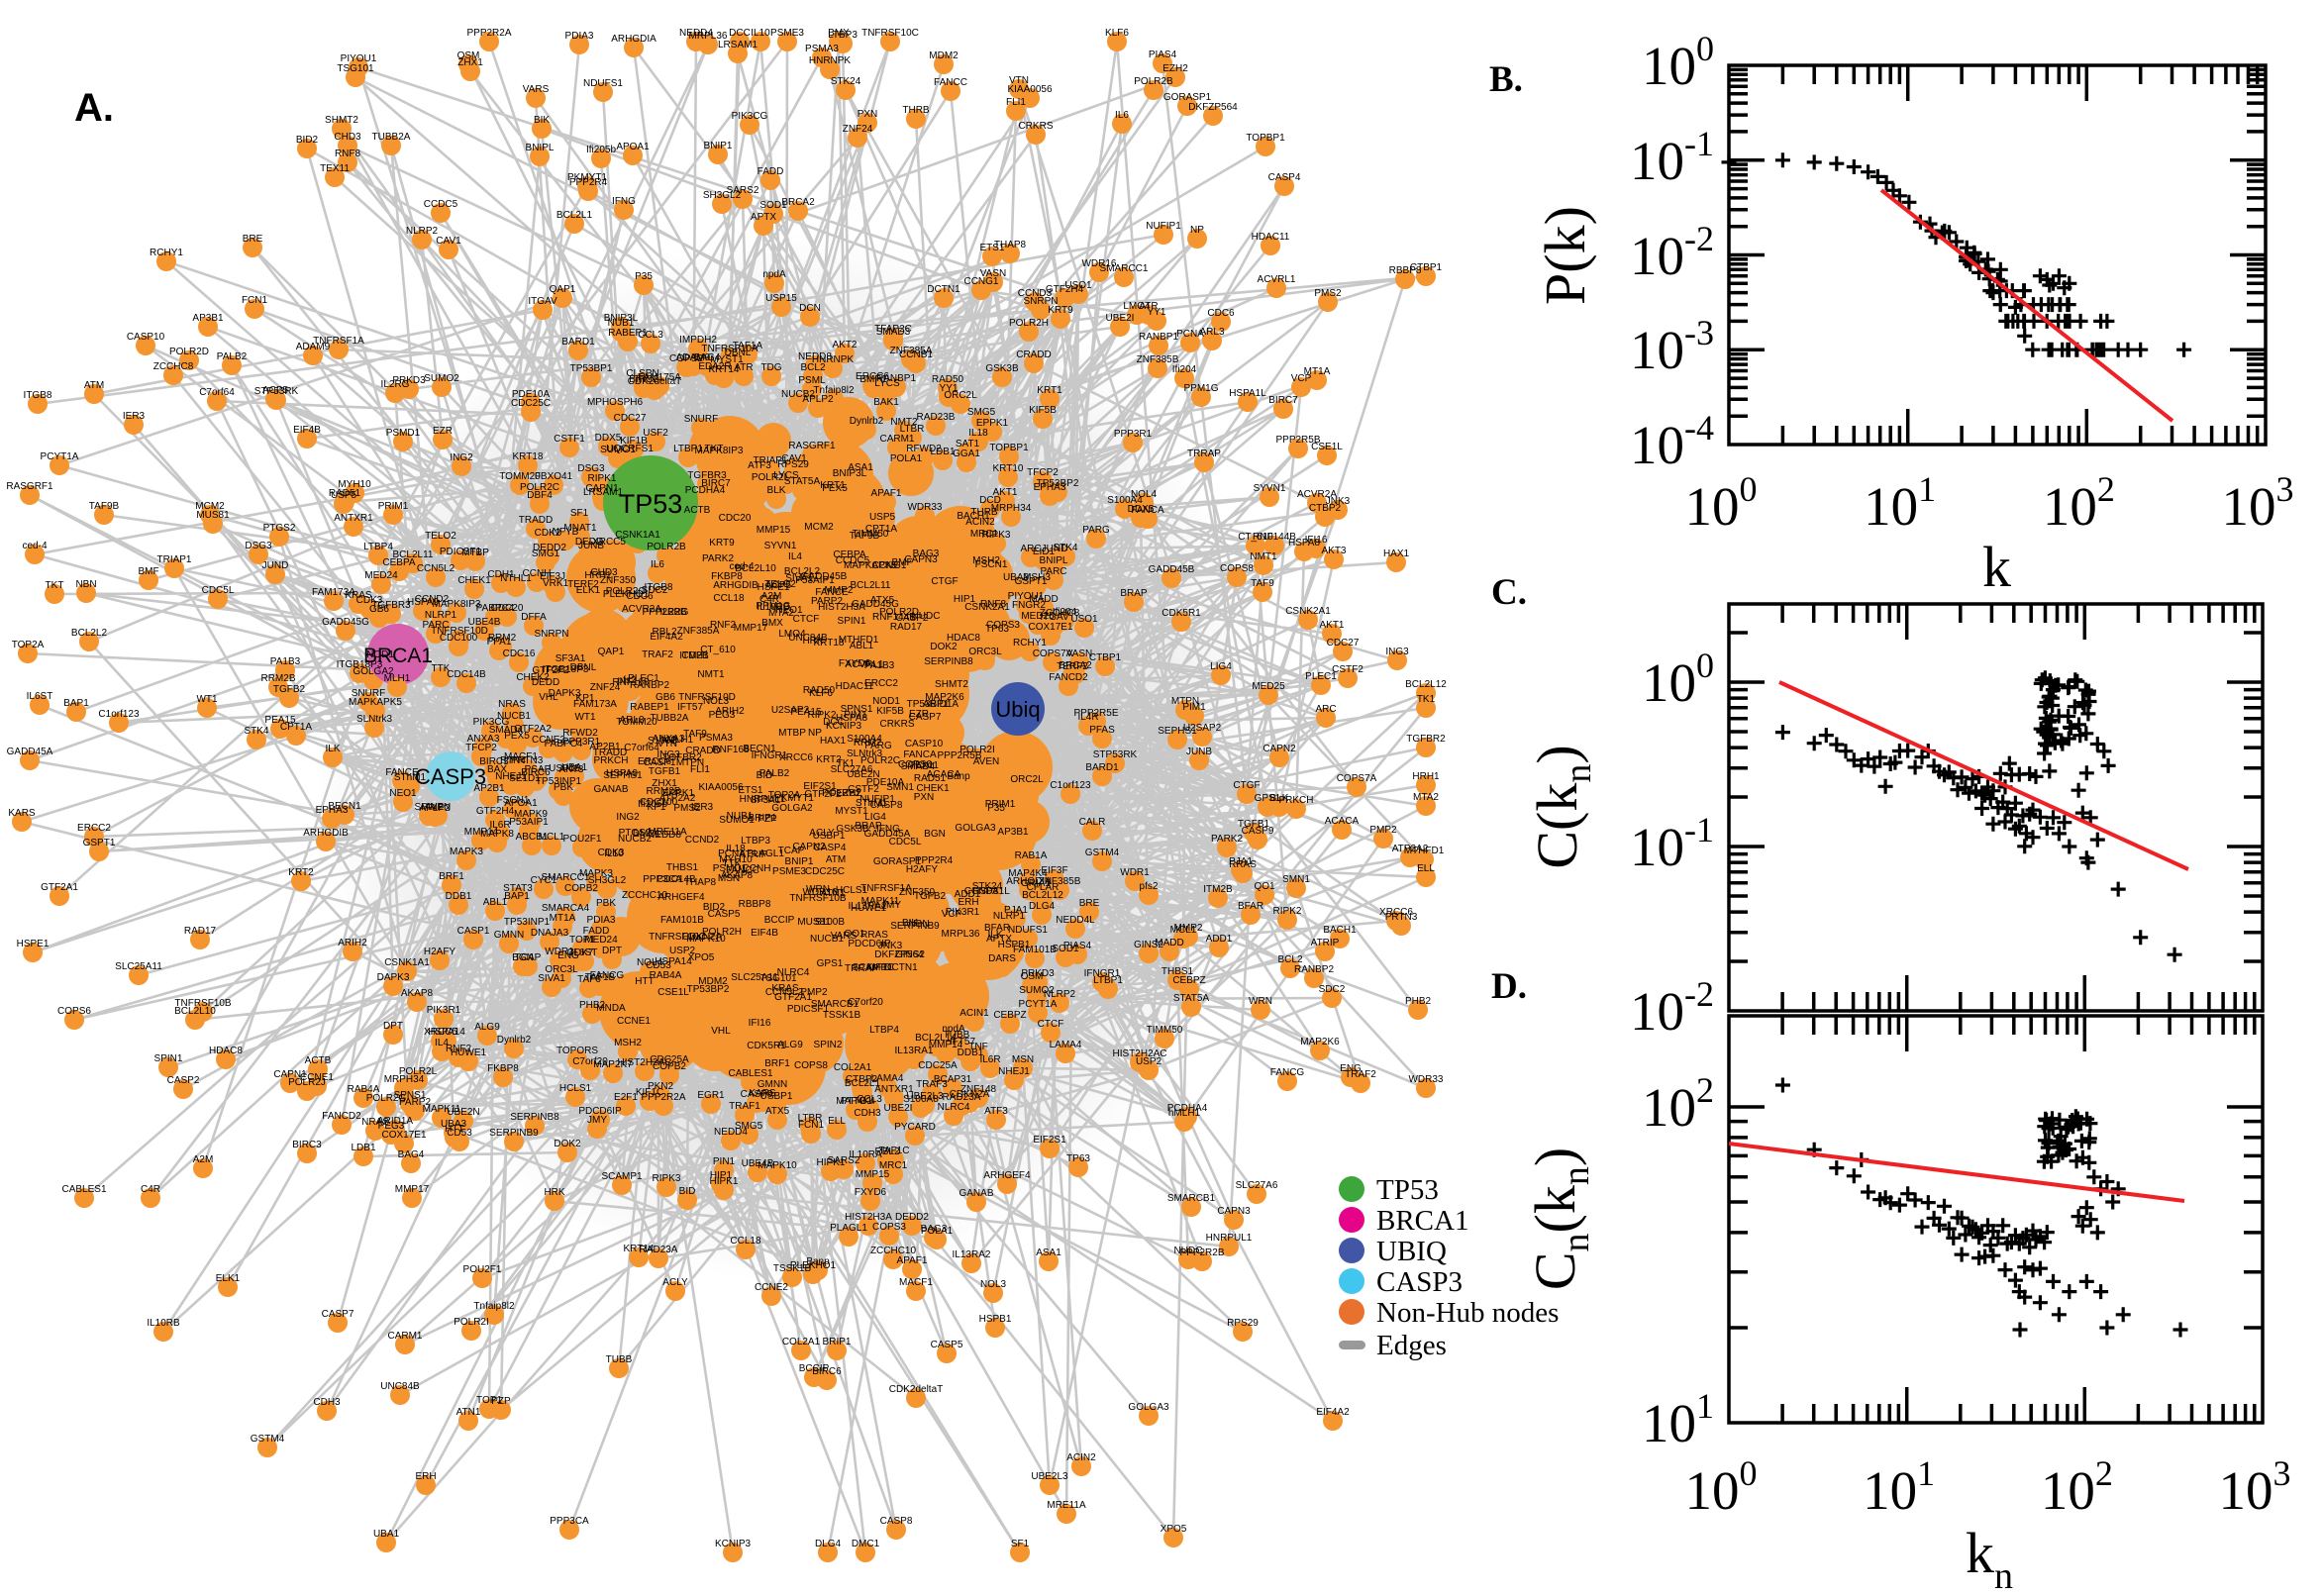  What do you see at coordinates (1411, 1251) in the screenshot?
I see `svg-text: UBIQ` at bounding box center [1411, 1251].